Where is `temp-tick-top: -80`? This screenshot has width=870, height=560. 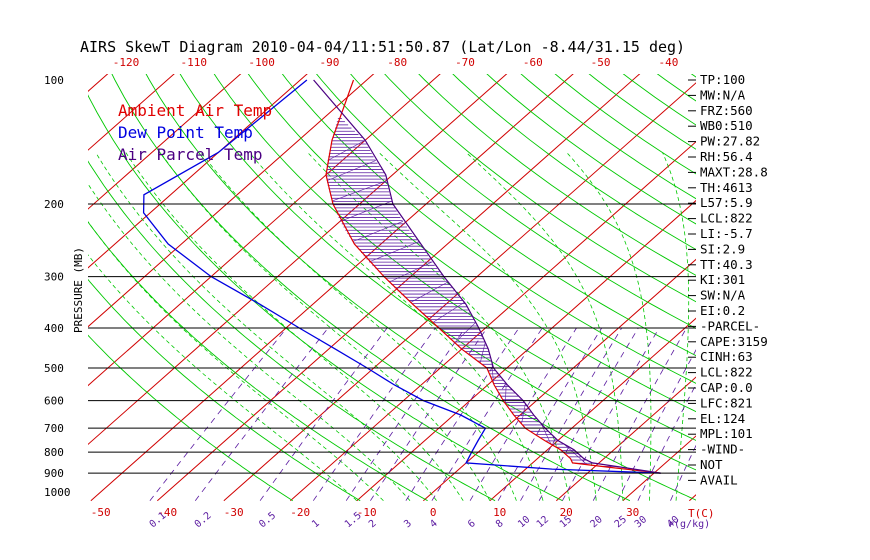 temp-tick-top: -80 is located at coordinates (397, 62).